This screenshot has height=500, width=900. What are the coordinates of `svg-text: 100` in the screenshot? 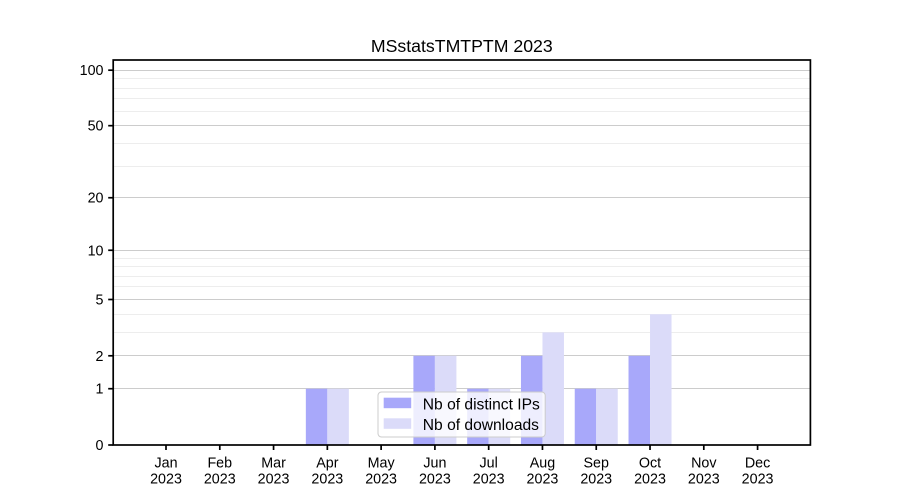 It's located at (92, 71).